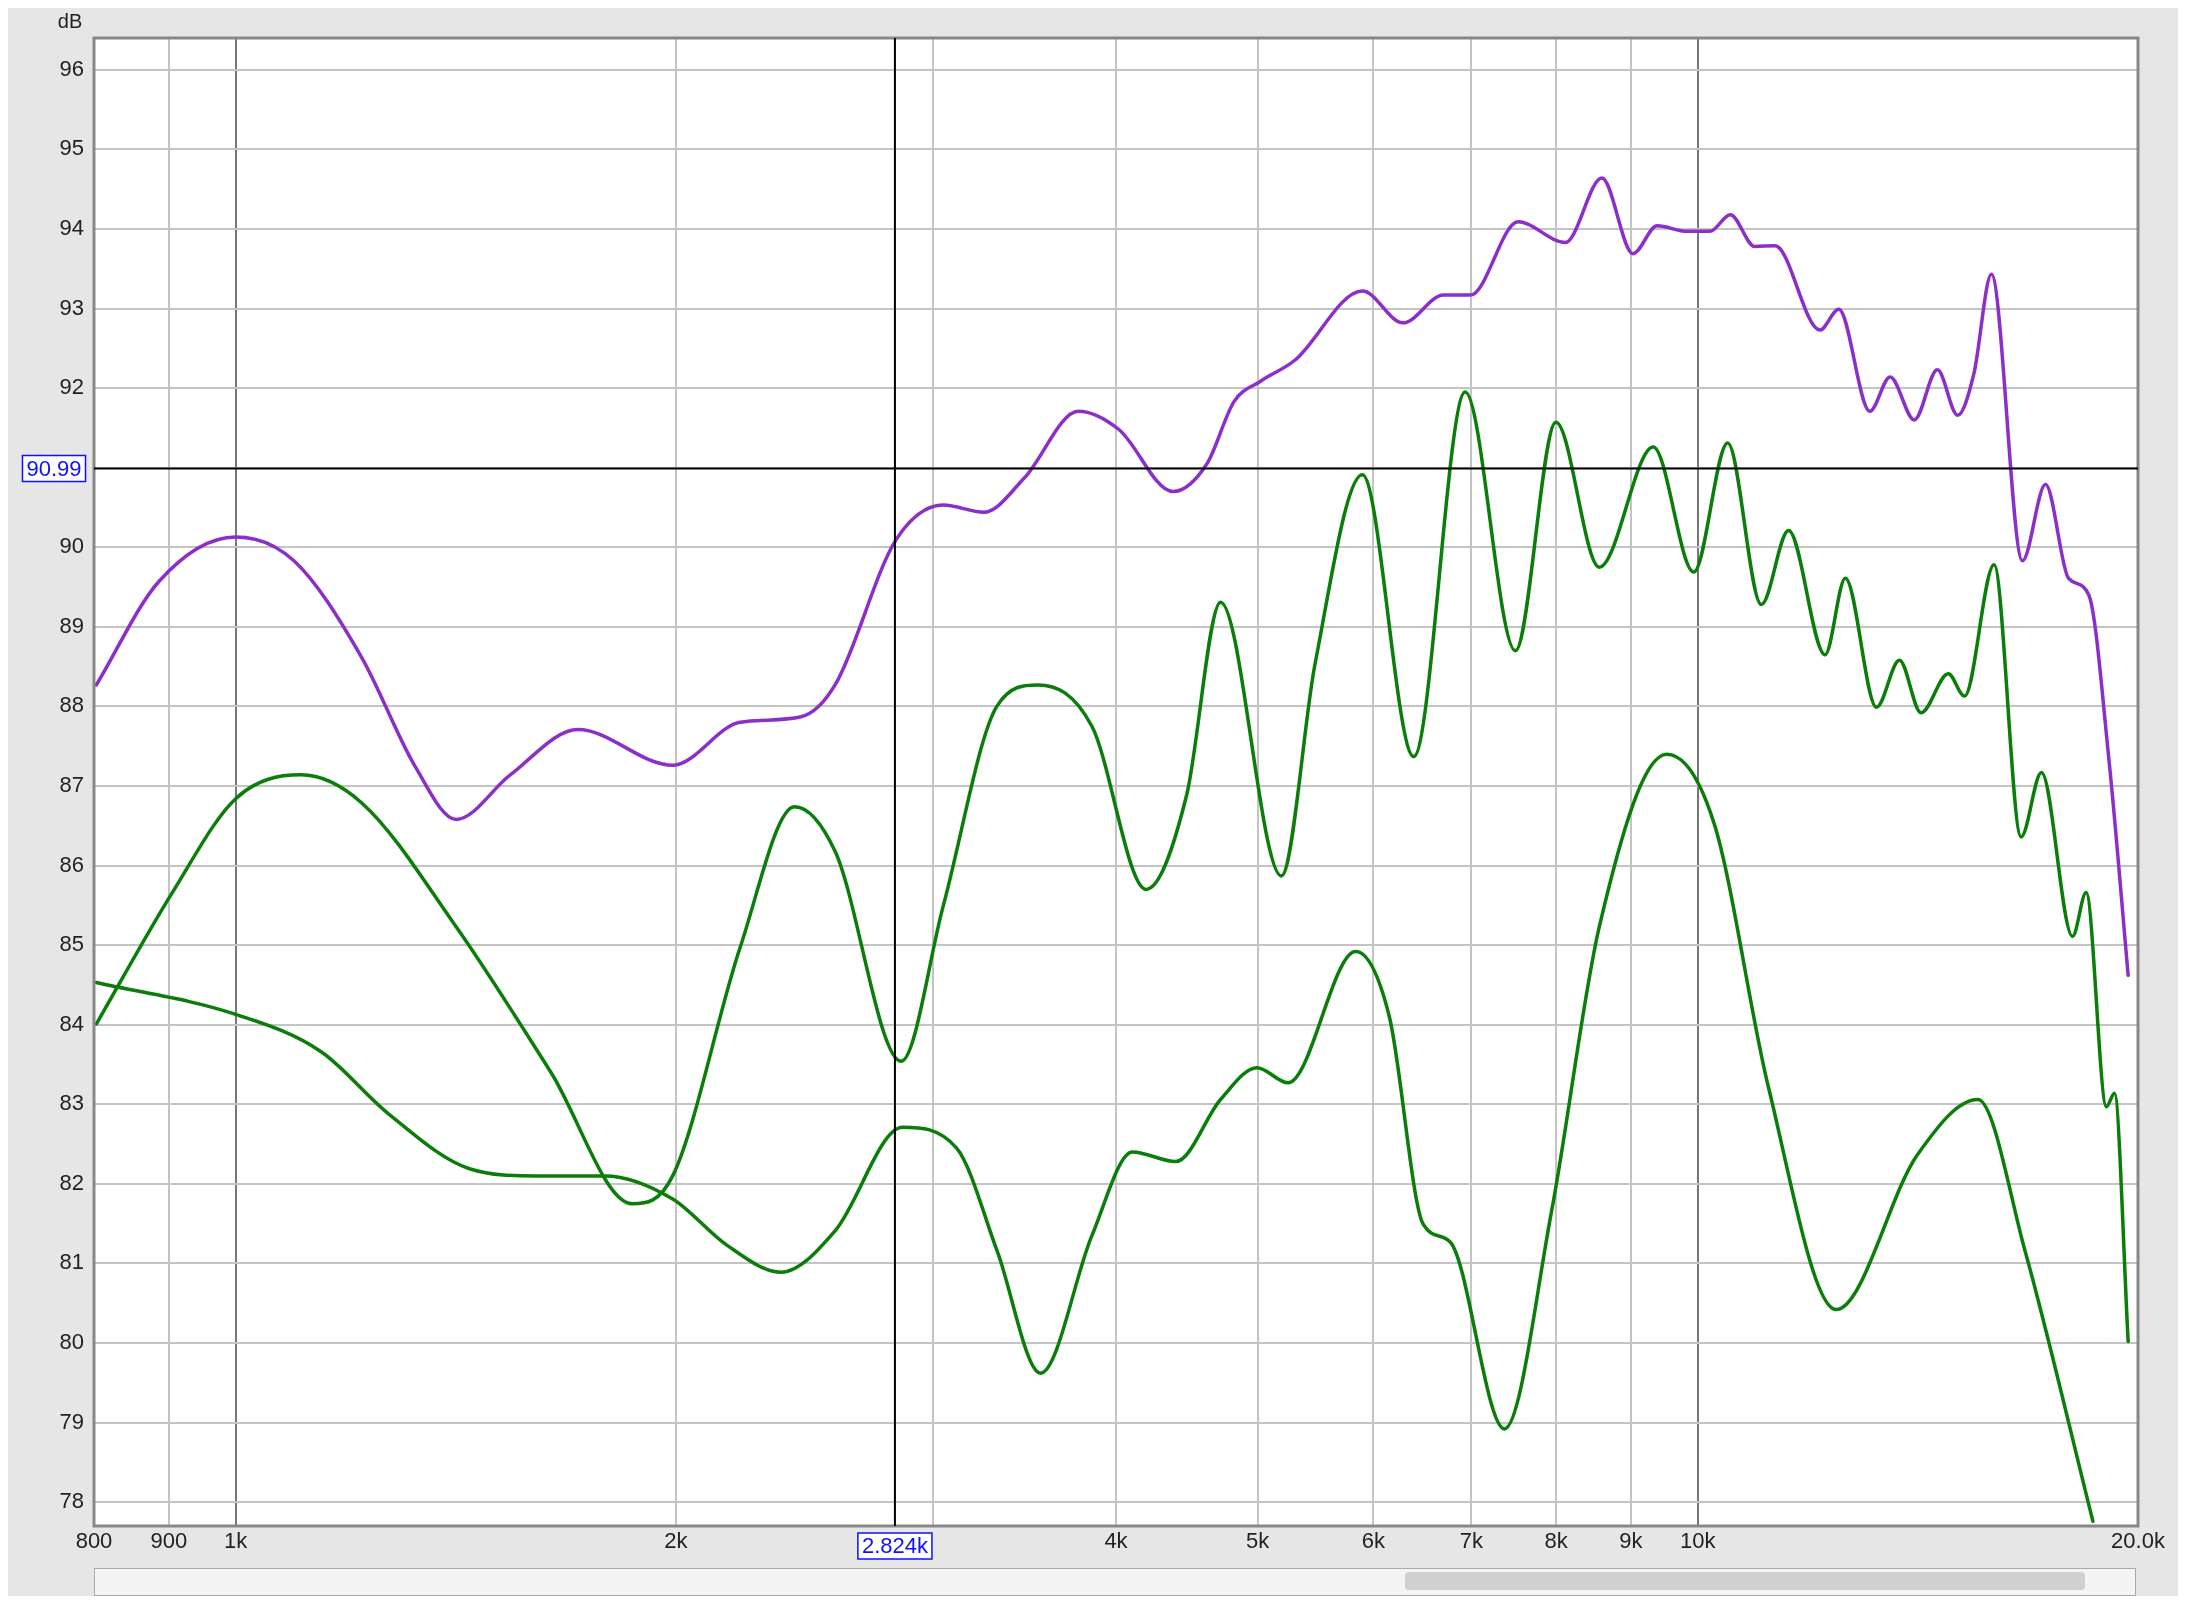 The image size is (2188, 1604). Describe the element at coordinates (895, 1546) in the screenshot. I see `ref-line-label: 2.824k` at that location.